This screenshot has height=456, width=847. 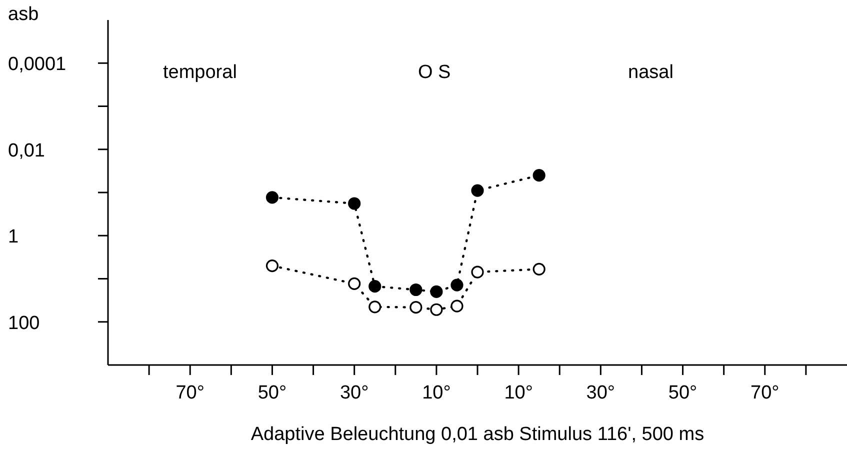 I want to click on y-tick-label: 100, so click(x=24, y=323).